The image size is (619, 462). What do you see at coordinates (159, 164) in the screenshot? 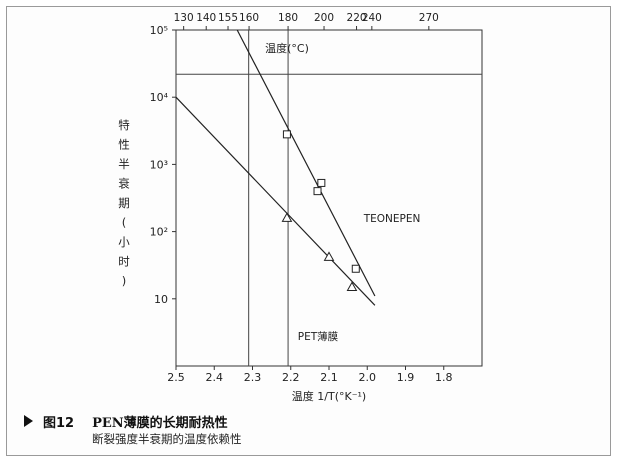
I see `y-tick-label: 10³` at bounding box center [159, 164].